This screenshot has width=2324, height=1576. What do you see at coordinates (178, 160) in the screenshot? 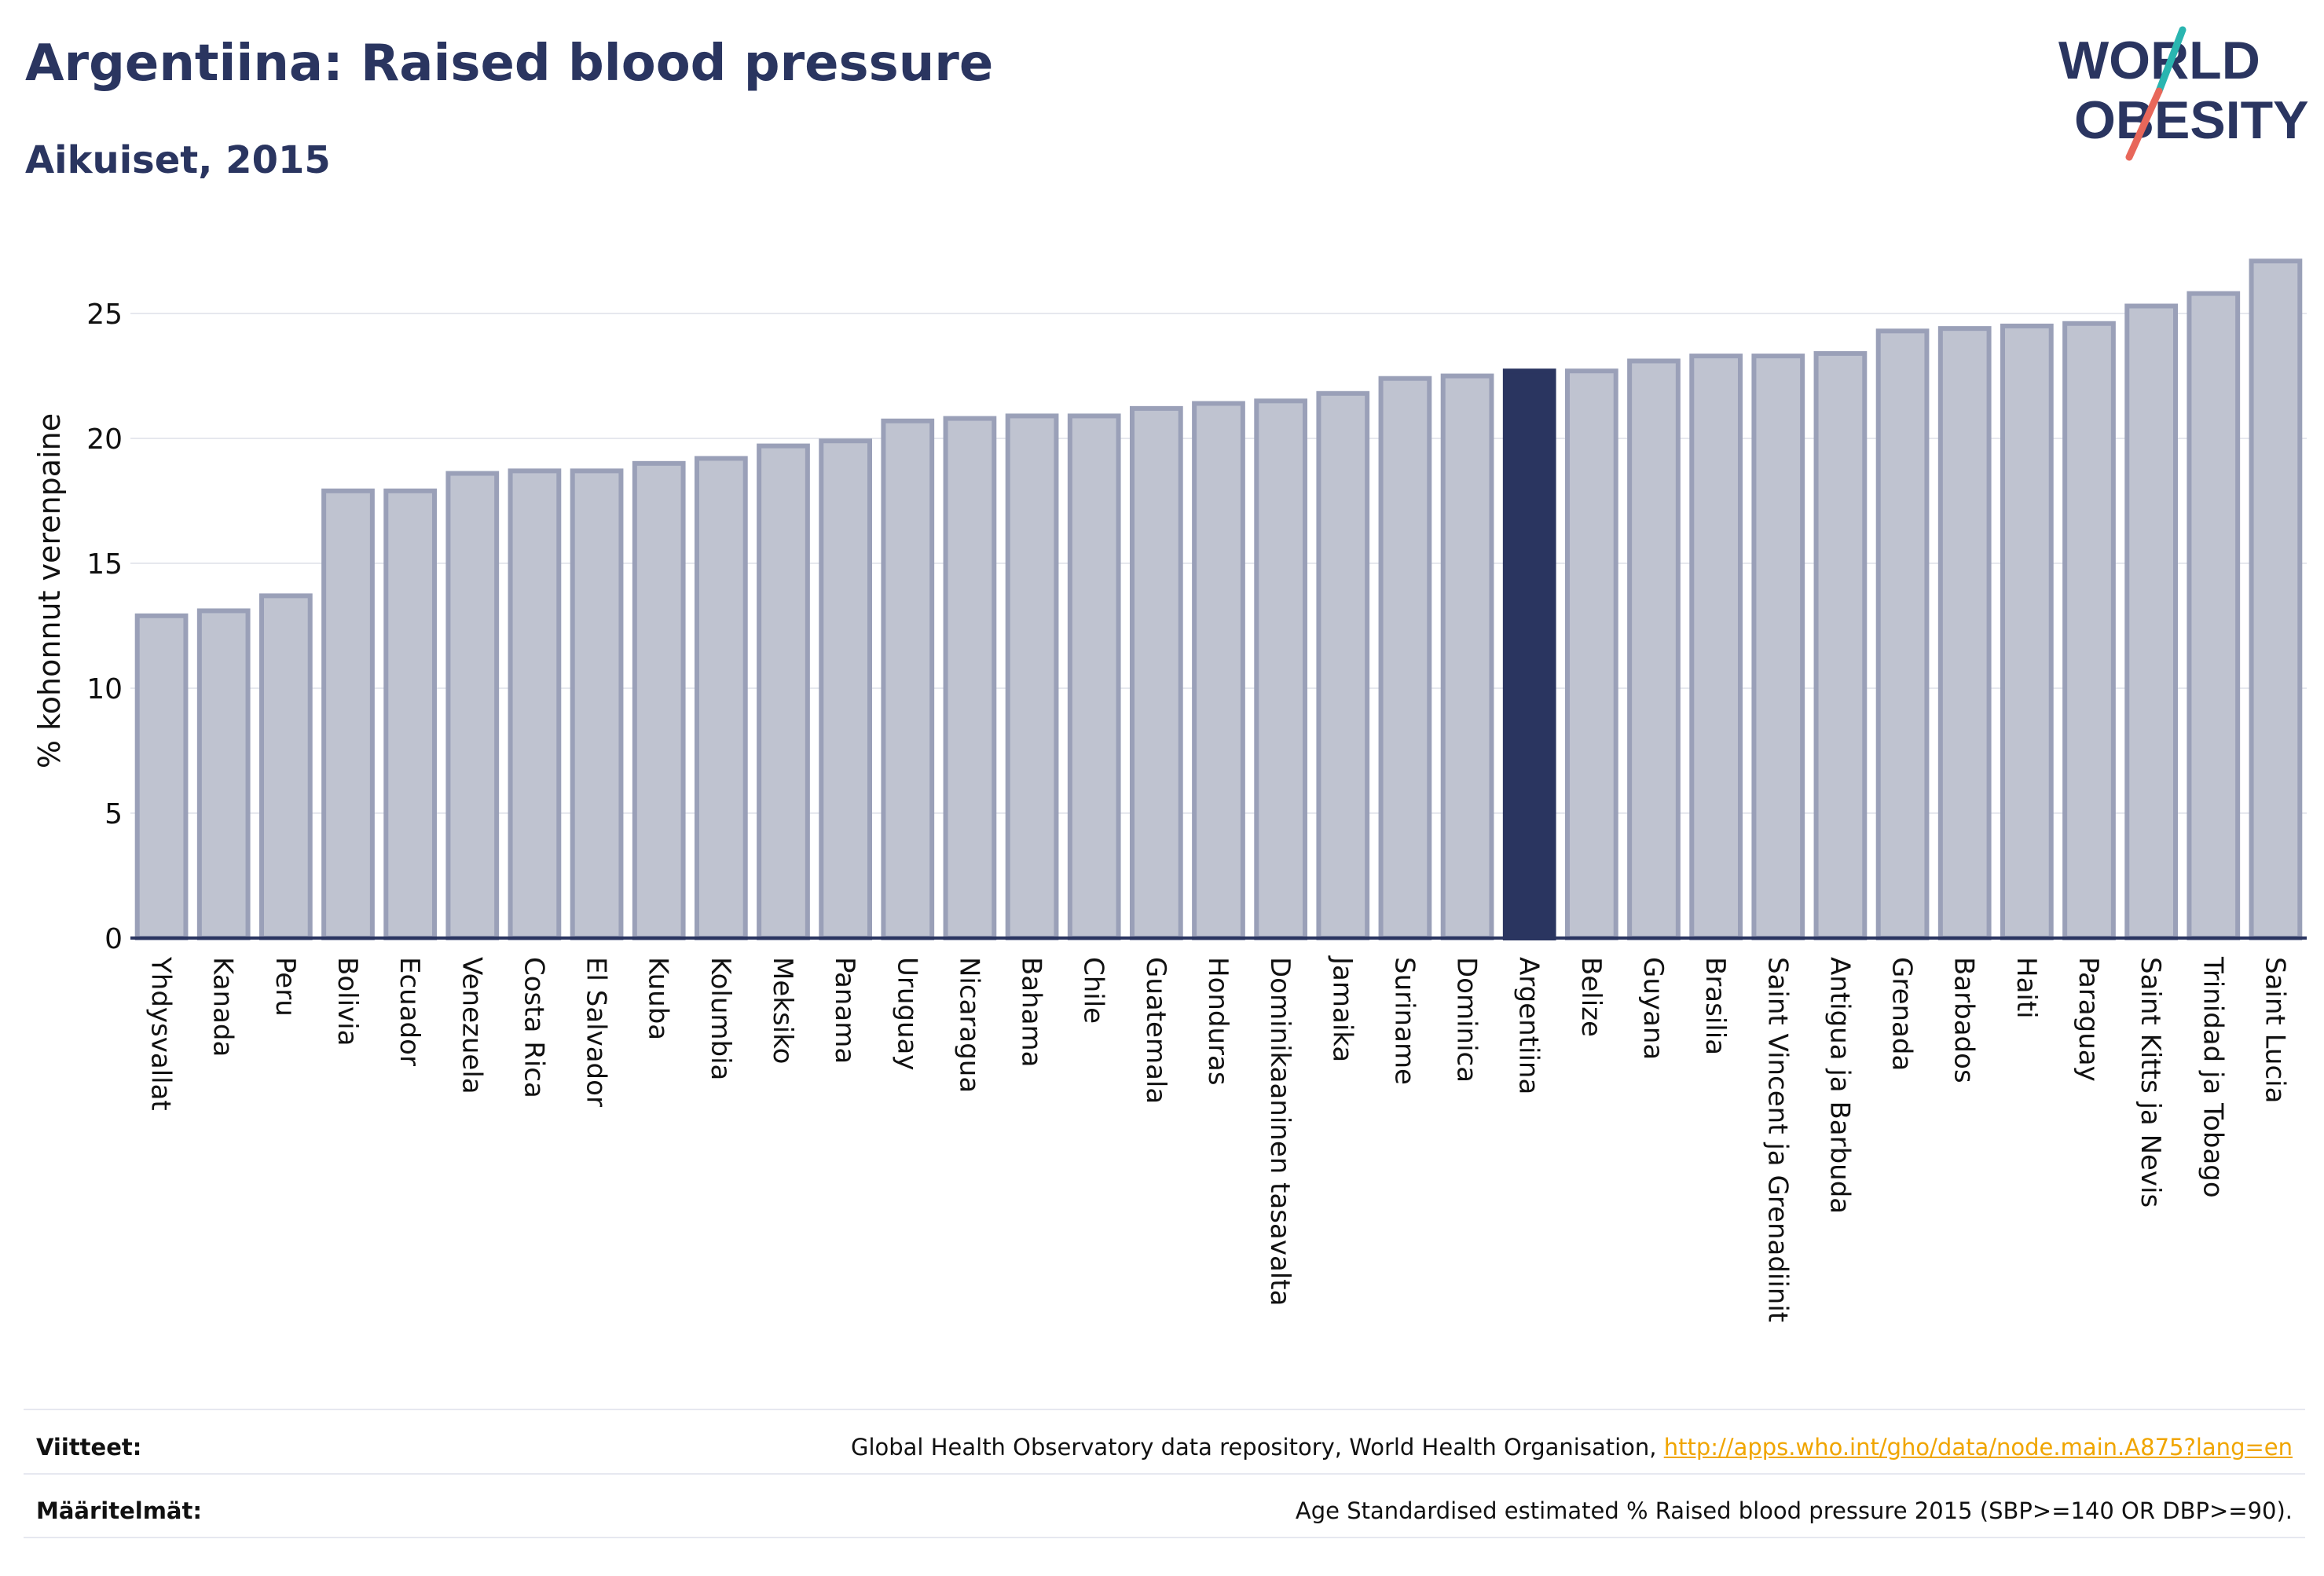
I see `chart-subtitle: Aikuiset, 2015` at bounding box center [178, 160].